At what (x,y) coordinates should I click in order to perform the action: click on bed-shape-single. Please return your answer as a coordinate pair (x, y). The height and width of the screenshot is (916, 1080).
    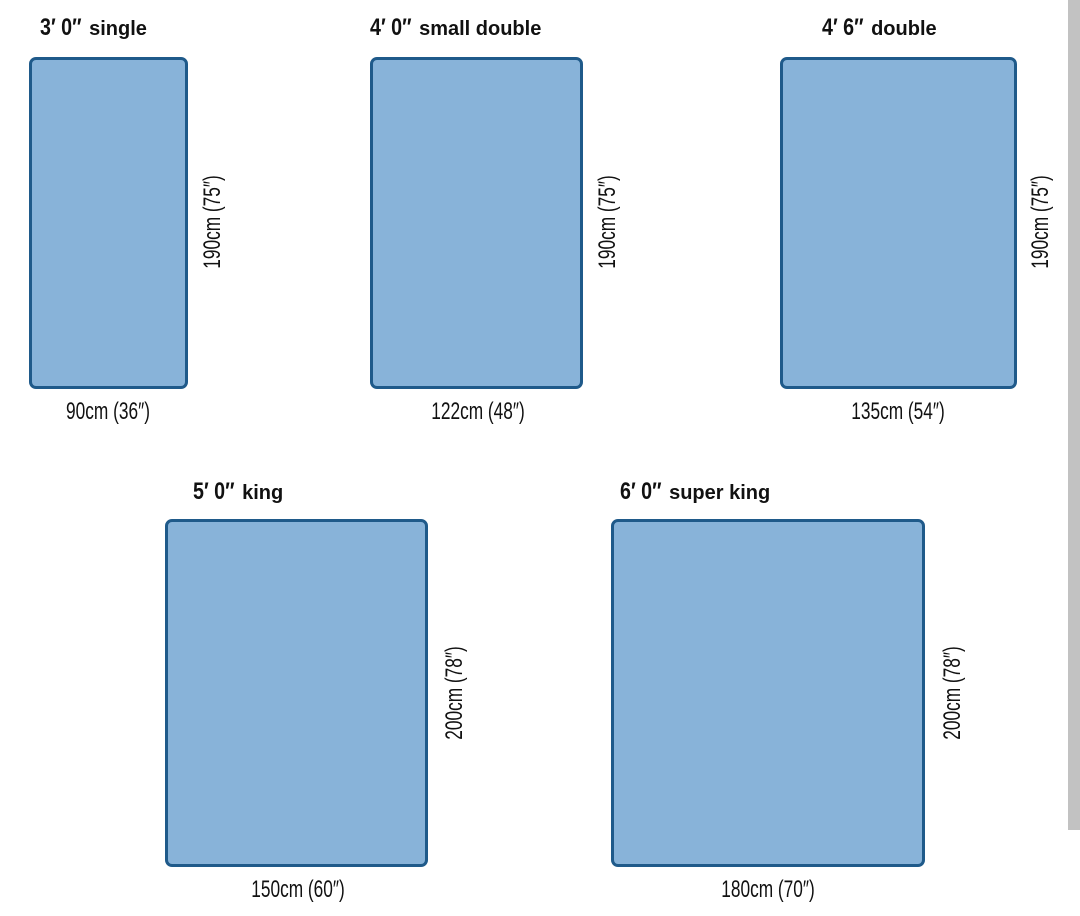
    Looking at the image, I should click on (108, 223).